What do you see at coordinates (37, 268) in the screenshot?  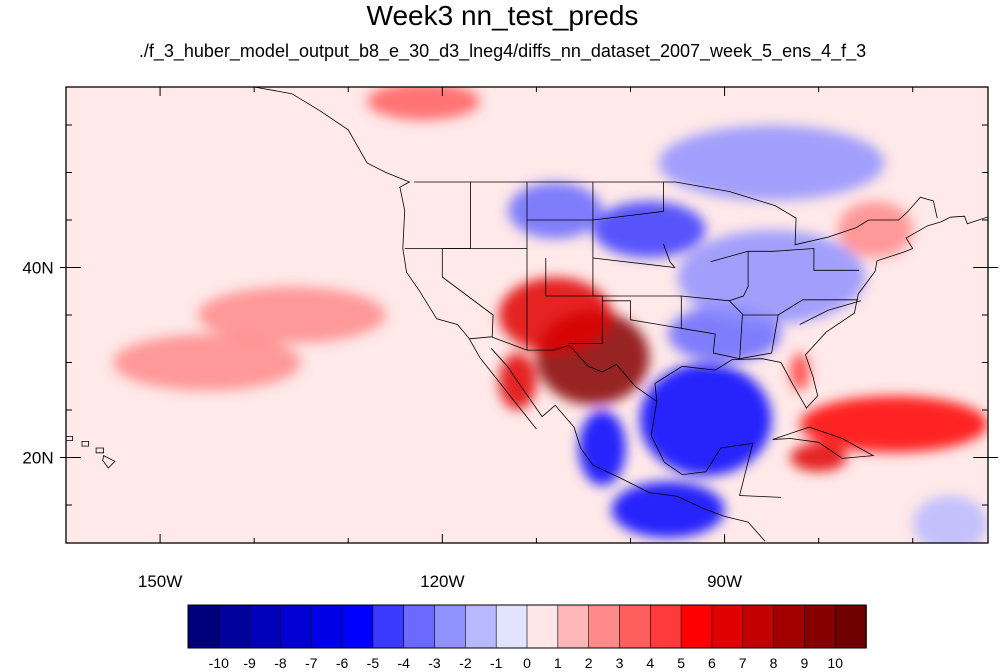 I see `lat-tick-label: 40N` at bounding box center [37, 268].